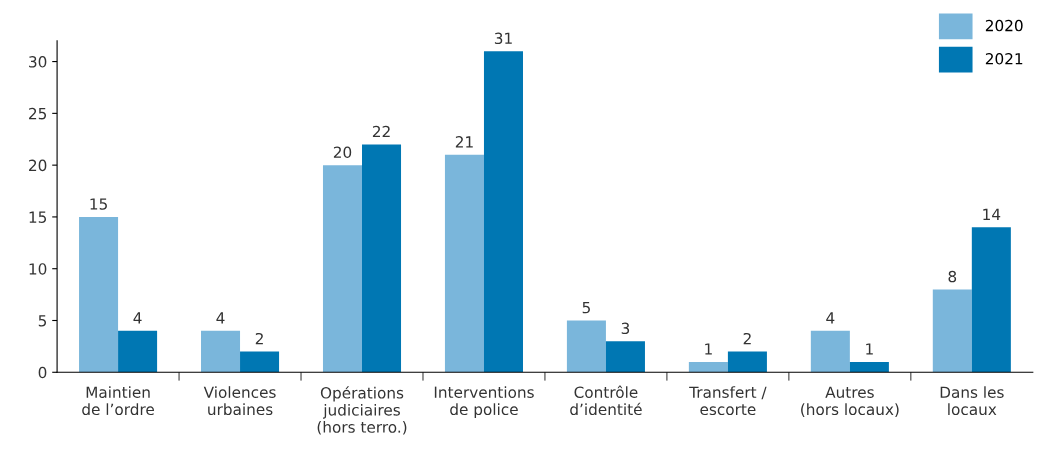  What do you see at coordinates (38, 269) in the screenshot?
I see `y-tick-label: 10` at bounding box center [38, 269].